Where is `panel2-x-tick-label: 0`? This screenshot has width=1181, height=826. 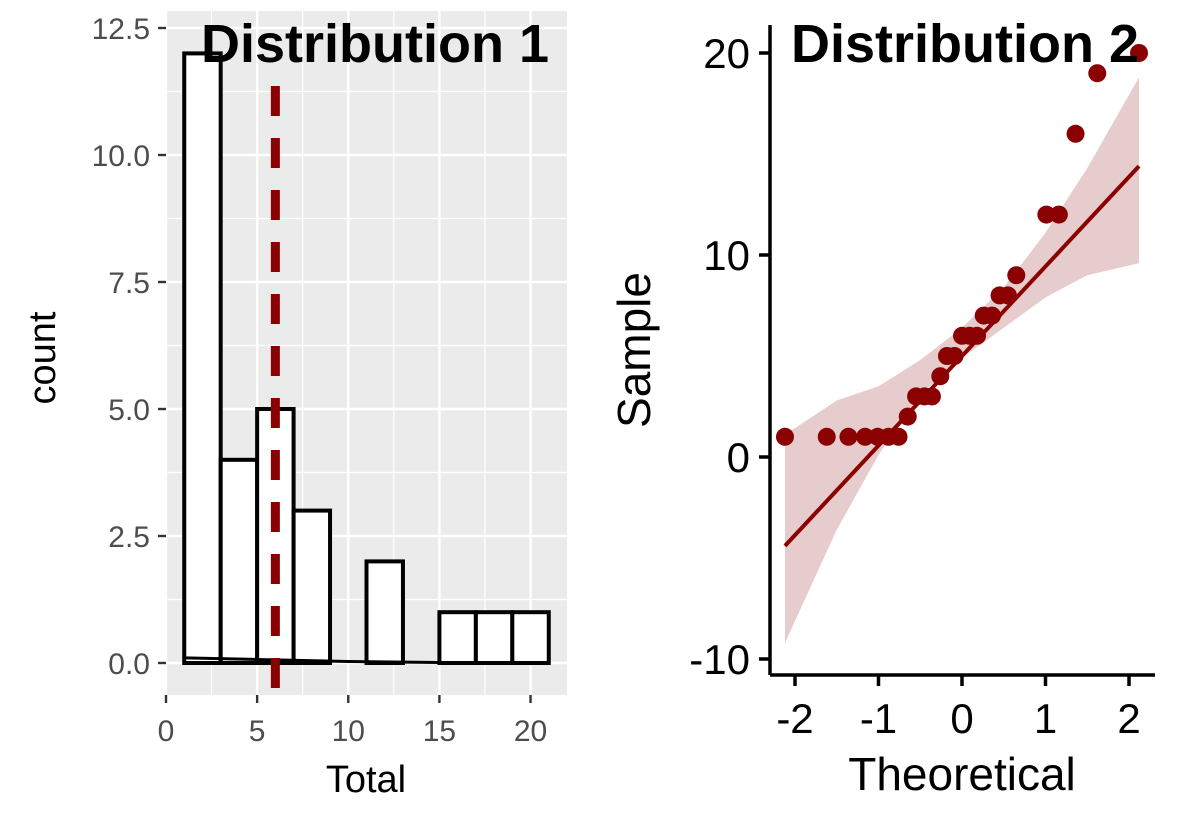
panel2-x-tick-label: 0 is located at coordinates (961, 718).